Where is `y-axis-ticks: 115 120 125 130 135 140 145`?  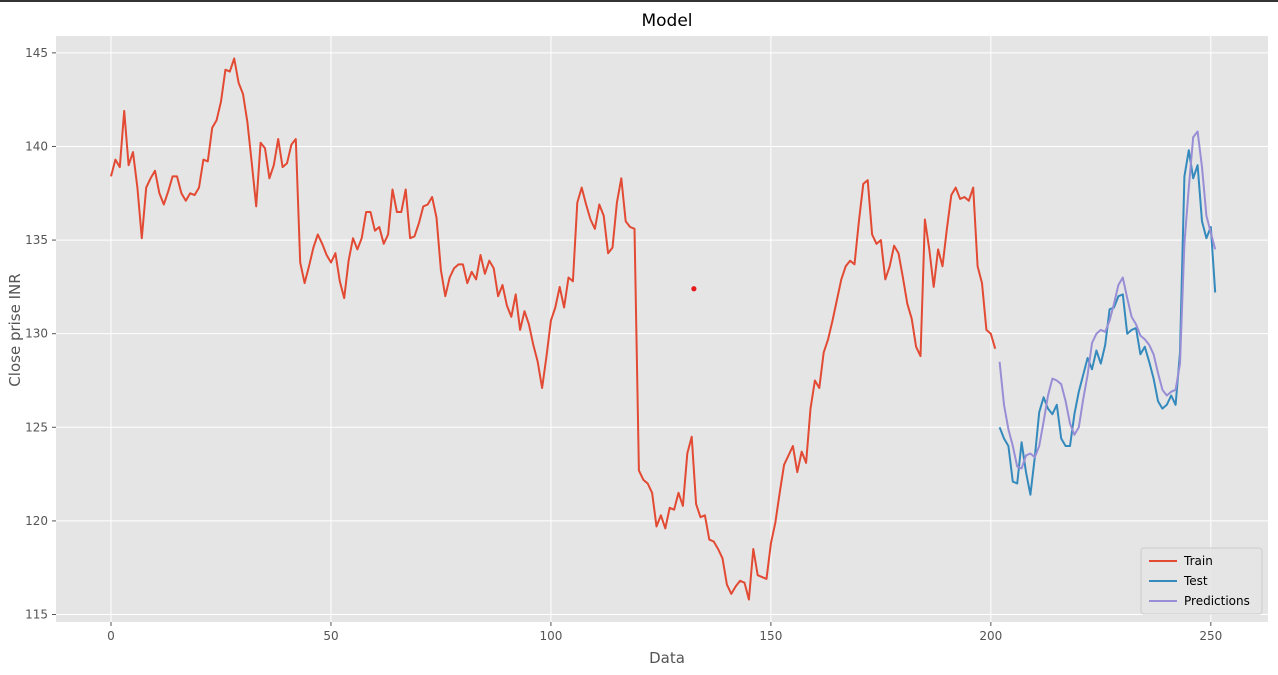
y-axis-ticks: 115 120 125 130 135 140 145 is located at coordinates (40, 334).